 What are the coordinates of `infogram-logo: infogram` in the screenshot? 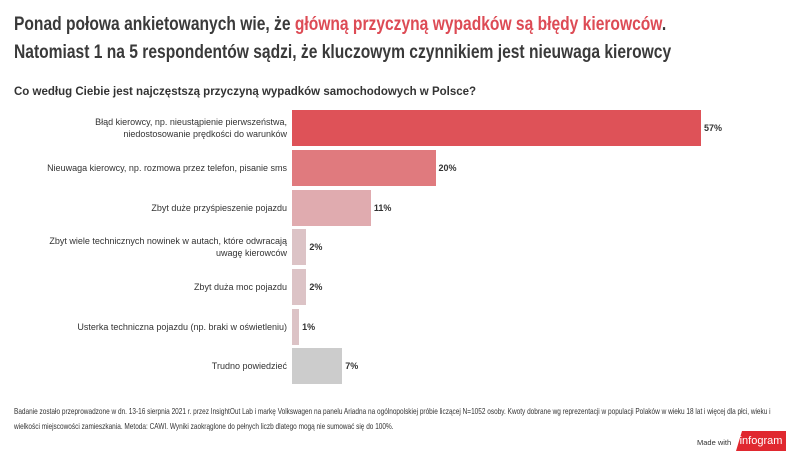 It's located at (761, 441).